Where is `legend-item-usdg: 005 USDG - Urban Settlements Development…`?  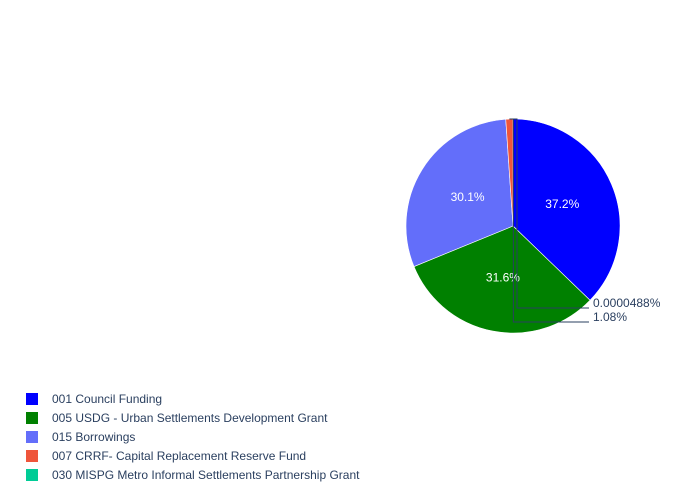 legend-item-usdg: 005 USDG - Urban Settlements Development… is located at coordinates (192, 417).